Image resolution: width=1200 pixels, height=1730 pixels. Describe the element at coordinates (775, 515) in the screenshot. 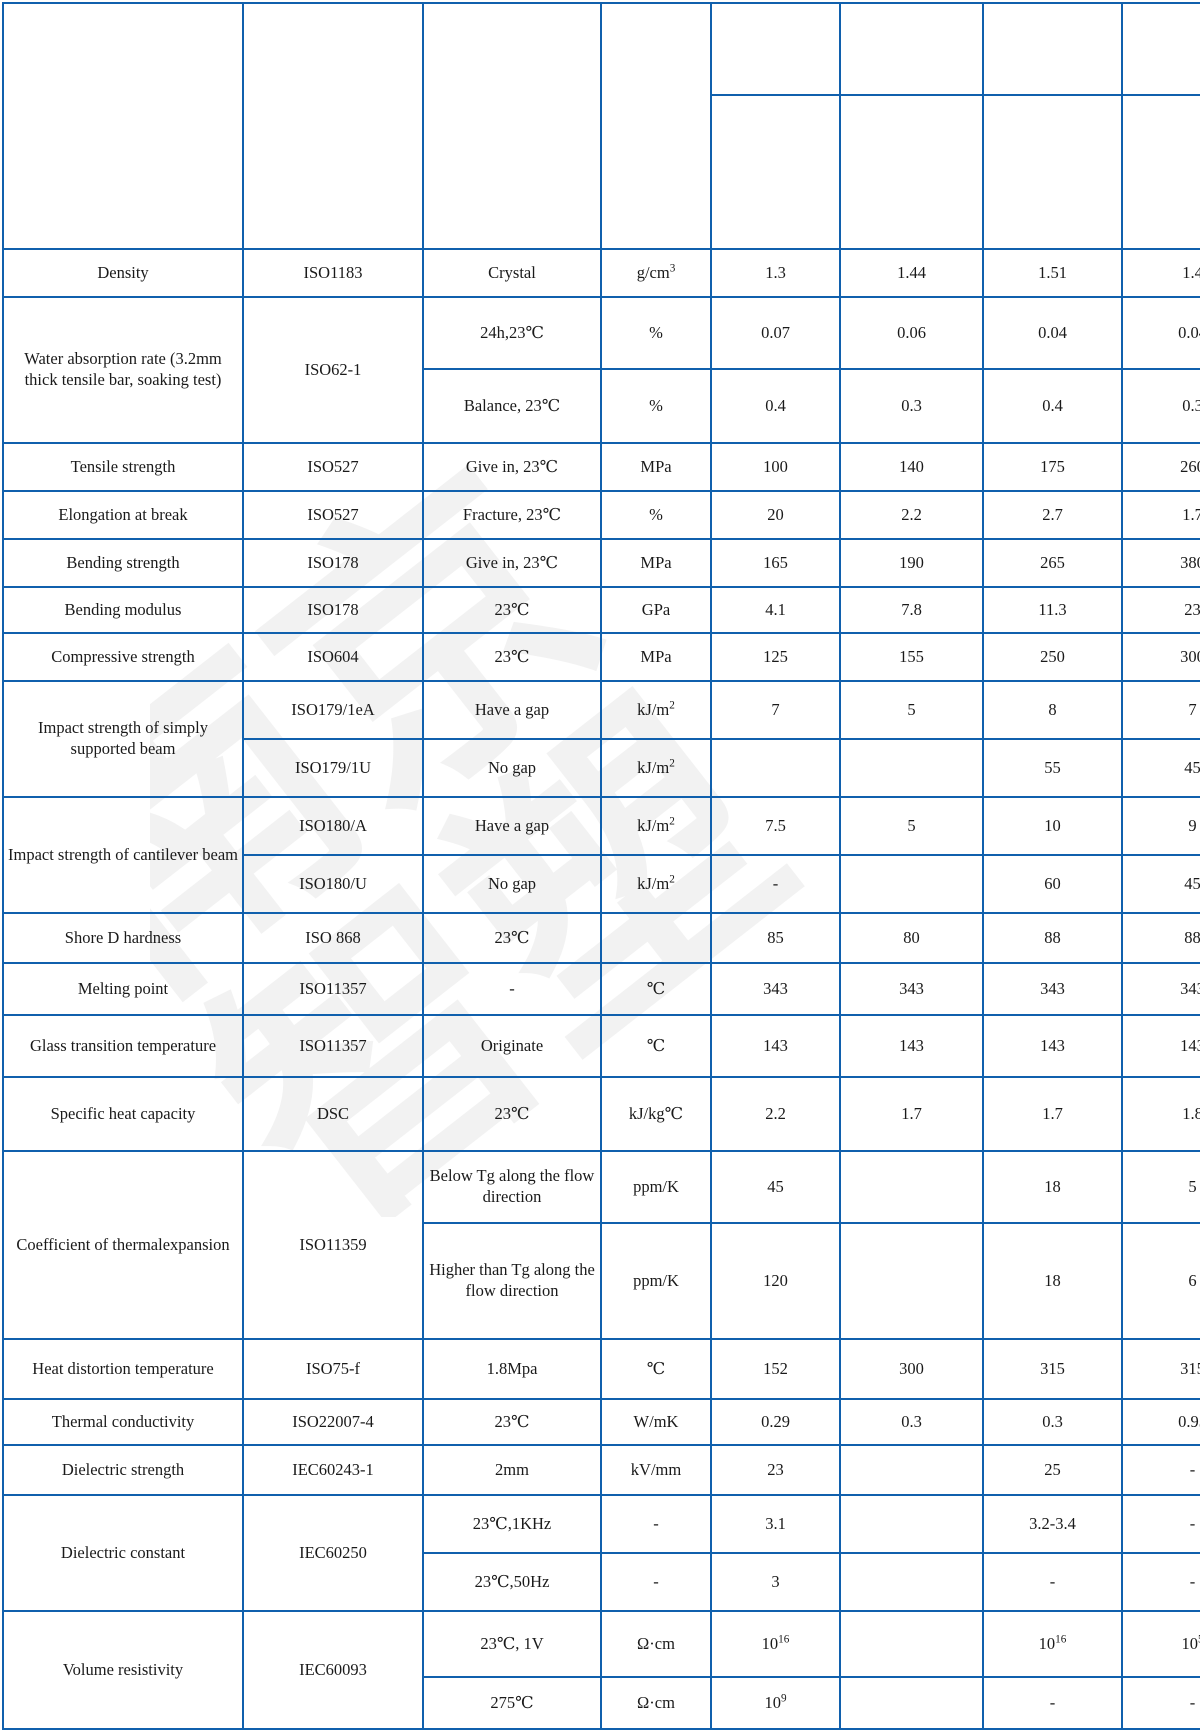

I see `cell-value-NJSSPEEK-1000: 20` at that location.